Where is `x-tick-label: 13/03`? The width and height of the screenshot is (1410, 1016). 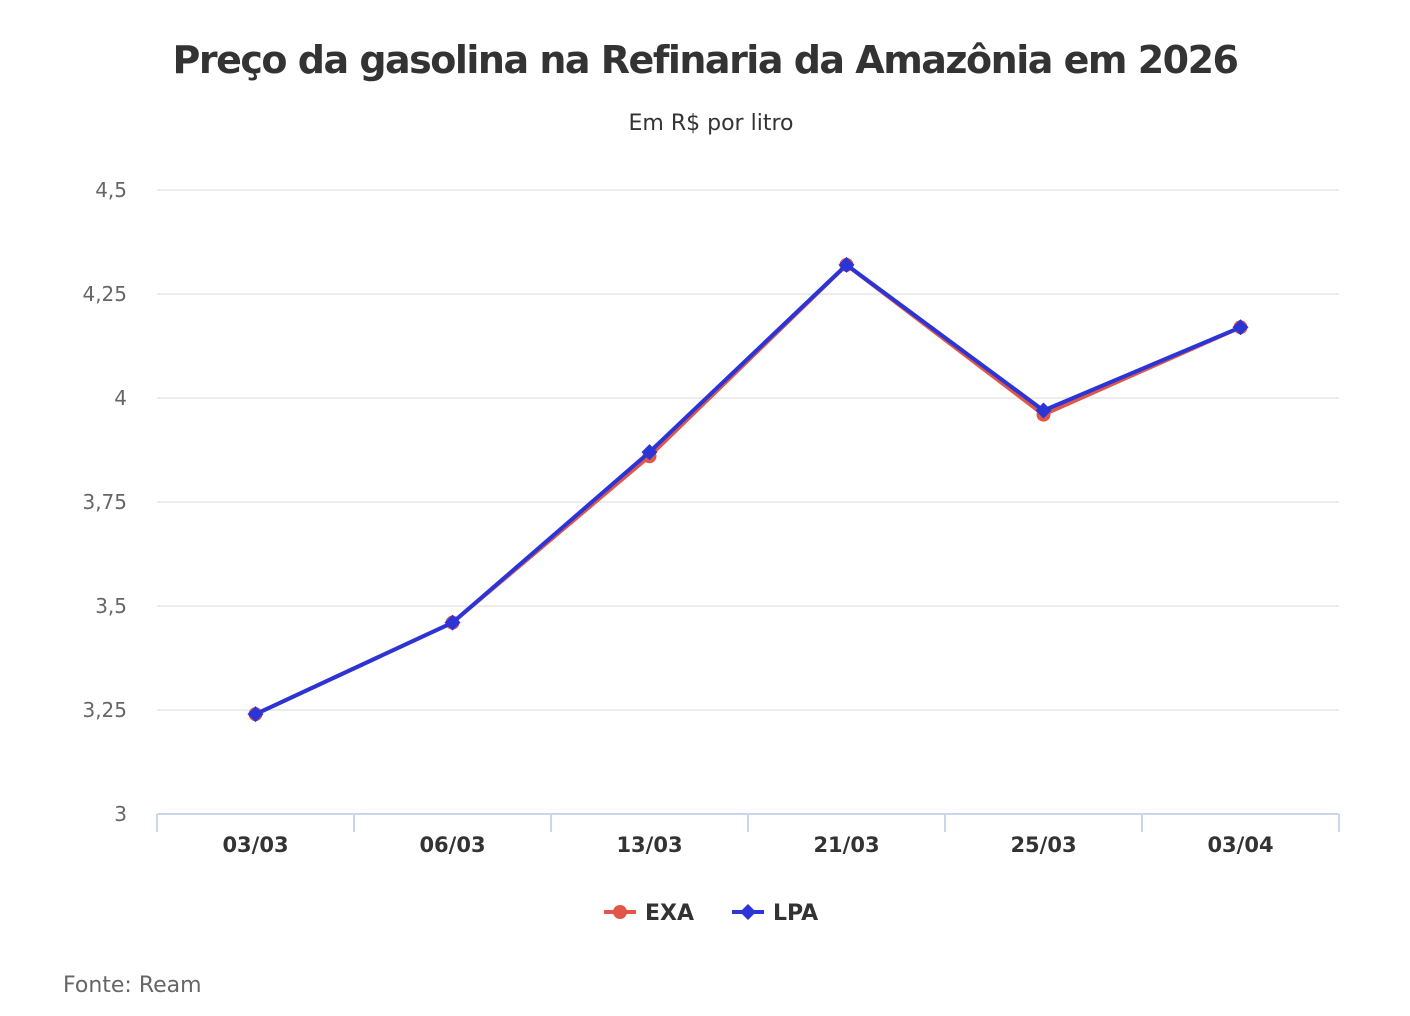
x-tick-label: 13/03 is located at coordinates (649, 845).